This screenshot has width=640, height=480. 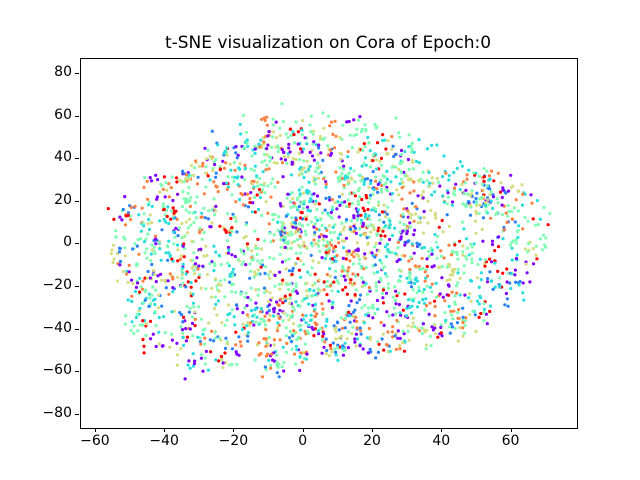 I want to click on y-tick-label: 0, so click(x=67, y=242).